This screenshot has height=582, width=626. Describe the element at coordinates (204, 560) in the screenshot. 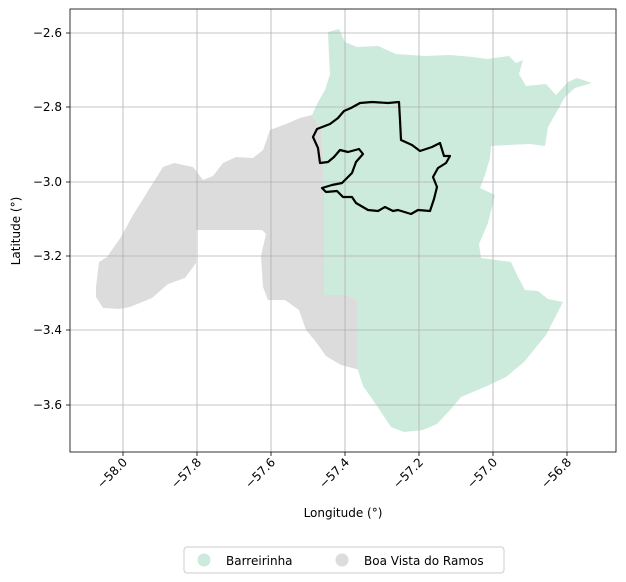

I see `legend-marker-barreirinha` at that location.